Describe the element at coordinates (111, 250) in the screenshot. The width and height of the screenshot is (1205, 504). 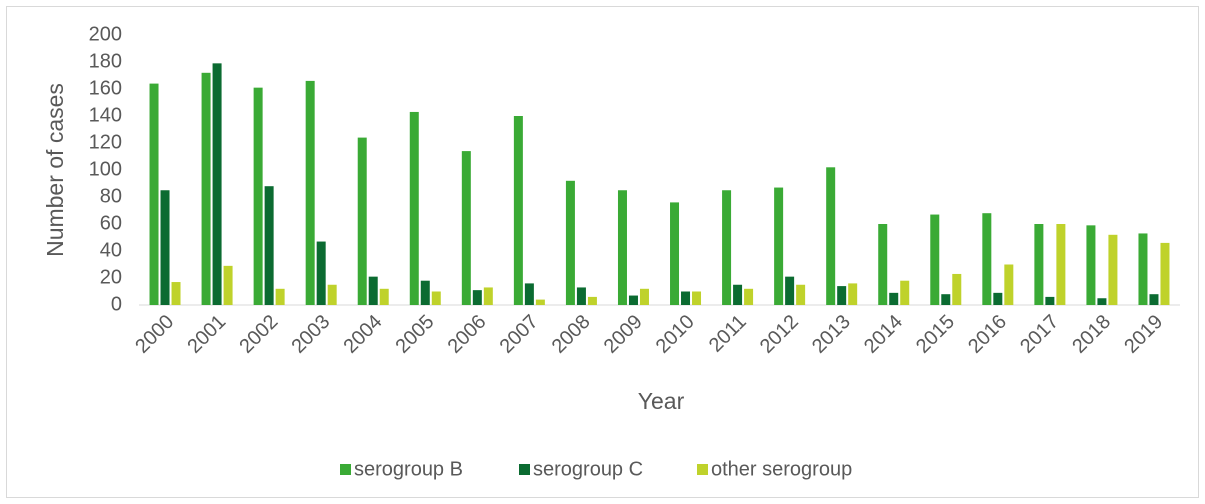
I see `y-tick-label: 40` at that location.